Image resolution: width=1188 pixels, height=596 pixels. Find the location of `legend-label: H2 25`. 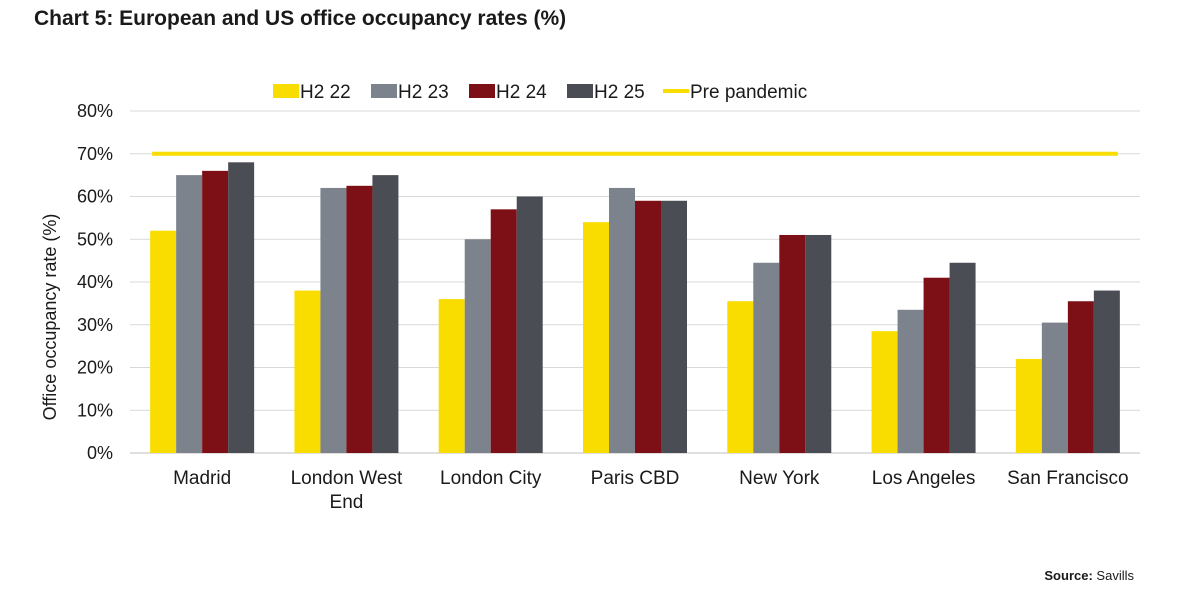

legend-label: H2 25 is located at coordinates (619, 92).